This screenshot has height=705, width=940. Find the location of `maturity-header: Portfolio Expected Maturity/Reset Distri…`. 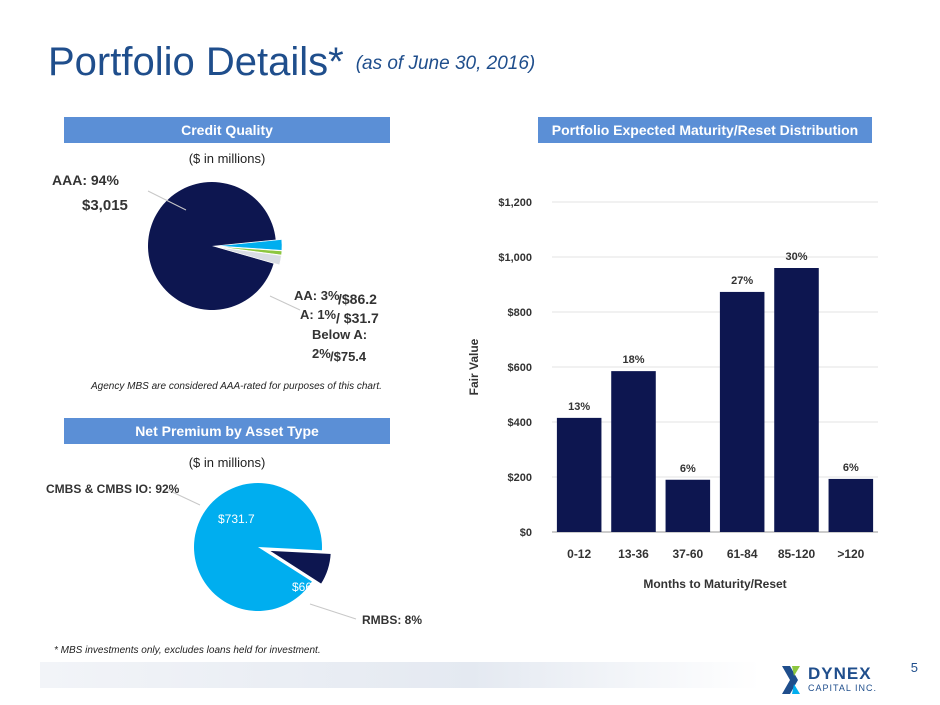

maturity-header: Portfolio Expected Maturity/Reset Distri… is located at coordinates (705, 130).